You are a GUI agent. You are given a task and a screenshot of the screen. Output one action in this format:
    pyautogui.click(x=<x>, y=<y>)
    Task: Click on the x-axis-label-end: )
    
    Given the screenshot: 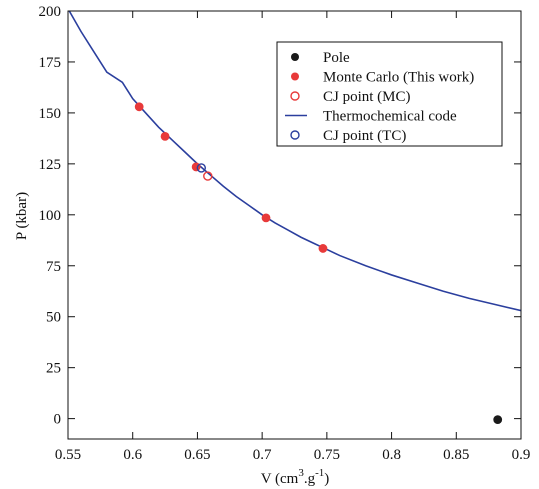 What is the action you would take?
    pyautogui.click(x=326, y=479)
    